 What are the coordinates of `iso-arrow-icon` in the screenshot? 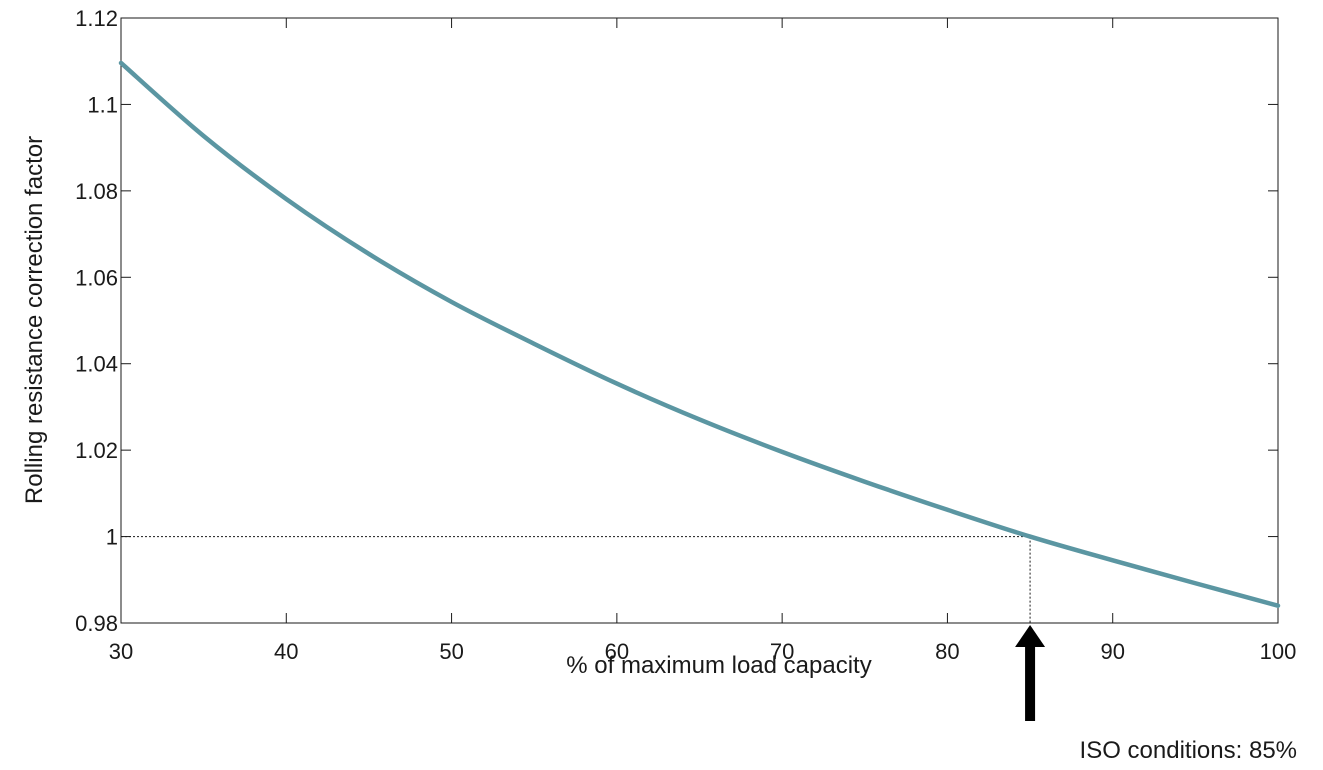 It's located at (1030, 673).